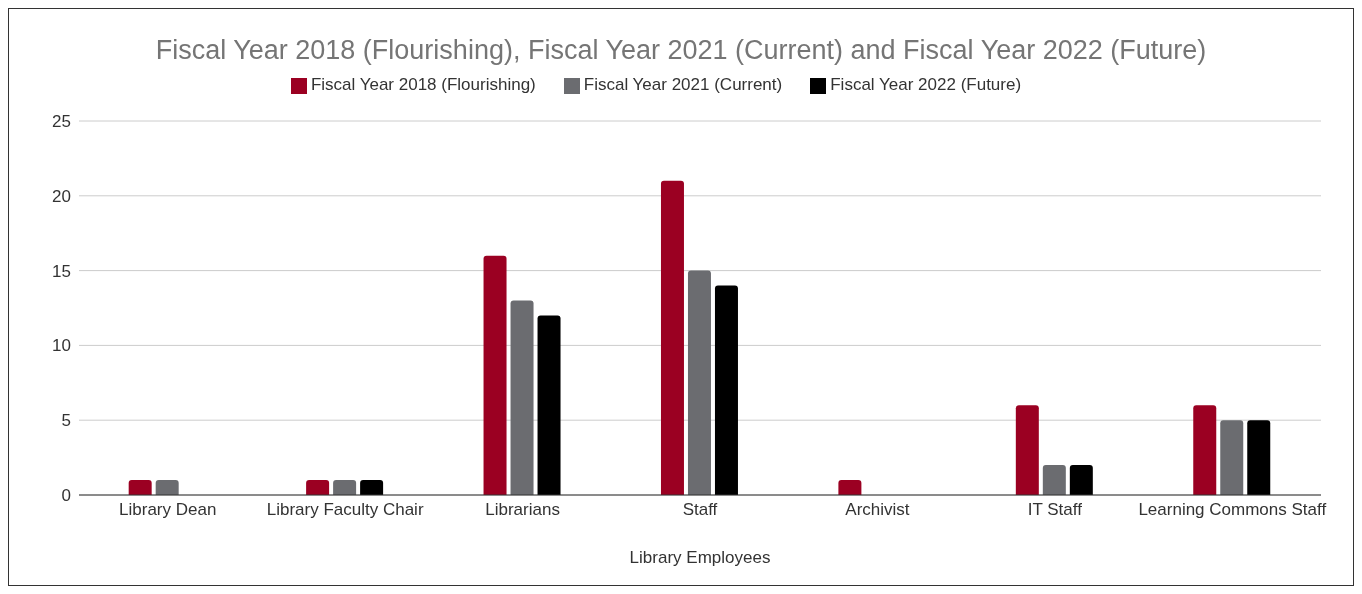  What do you see at coordinates (61, 346) in the screenshot?
I see `y-tick-label: 10` at bounding box center [61, 346].